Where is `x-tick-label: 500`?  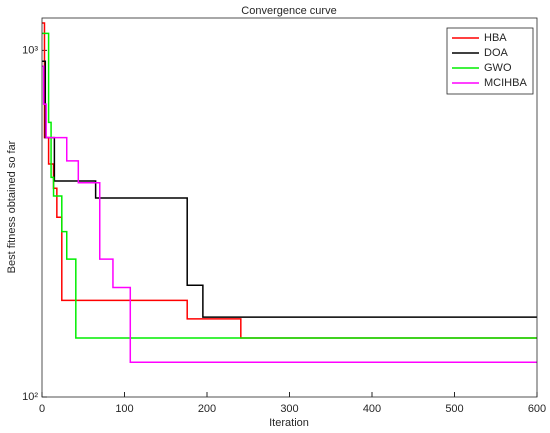 x-tick-label: 500 is located at coordinates (454, 409).